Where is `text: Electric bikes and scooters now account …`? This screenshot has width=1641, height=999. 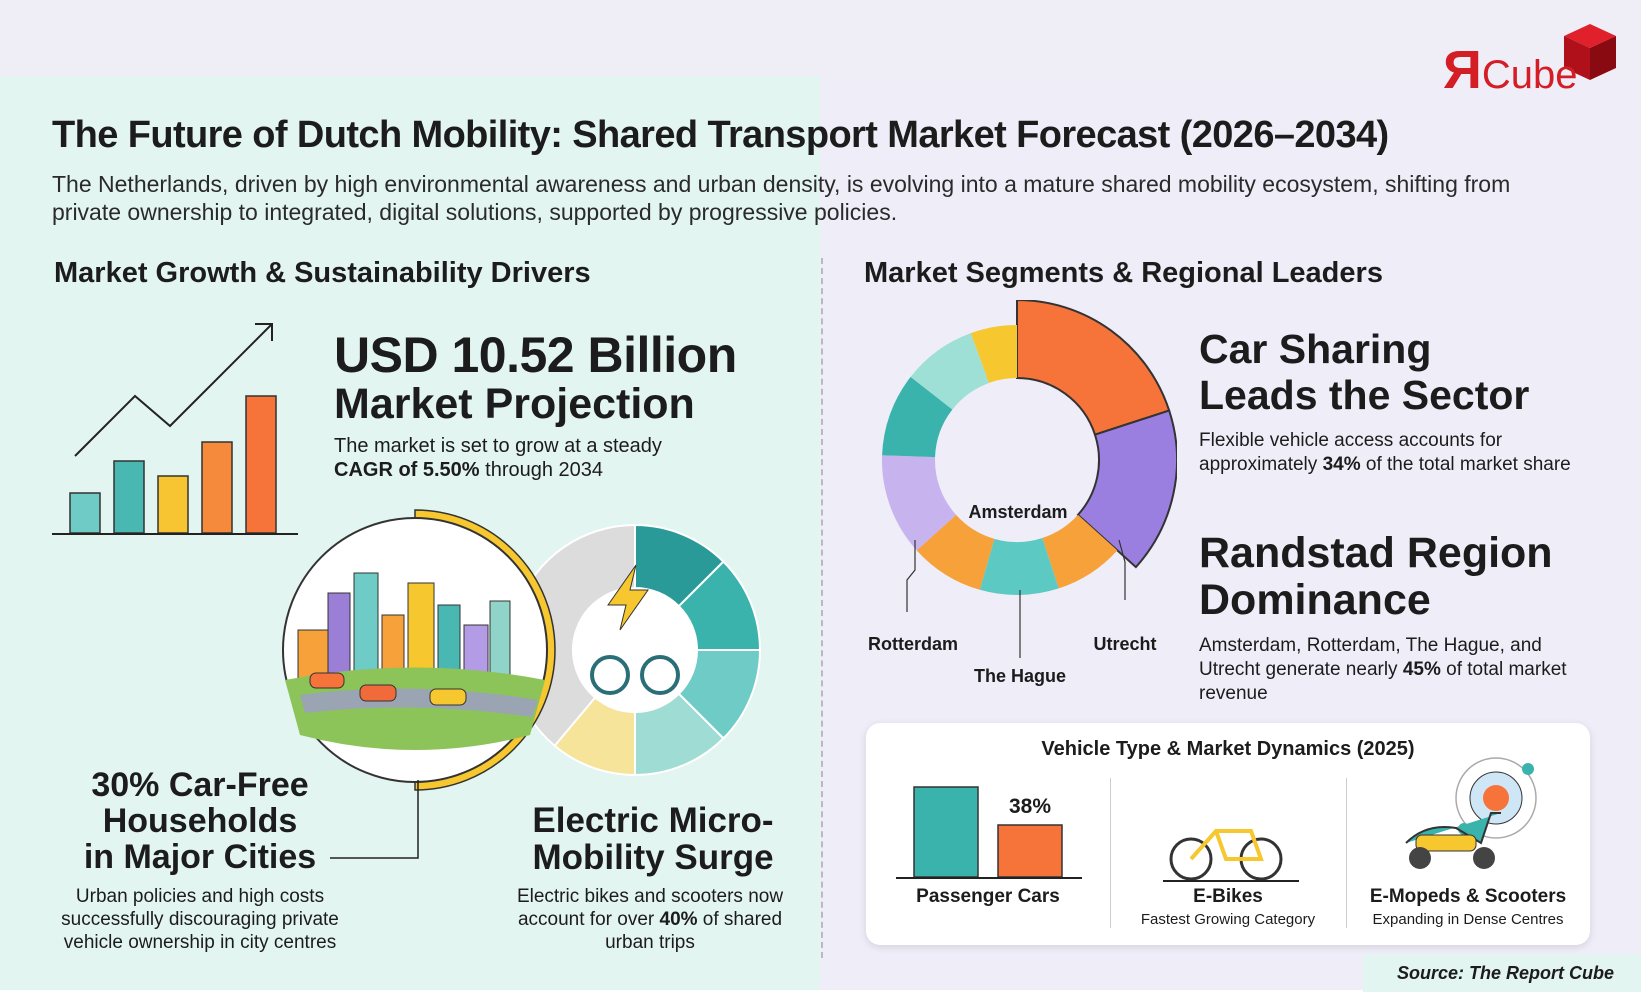 text: Electric bikes and scooters now account … is located at coordinates (650, 908).